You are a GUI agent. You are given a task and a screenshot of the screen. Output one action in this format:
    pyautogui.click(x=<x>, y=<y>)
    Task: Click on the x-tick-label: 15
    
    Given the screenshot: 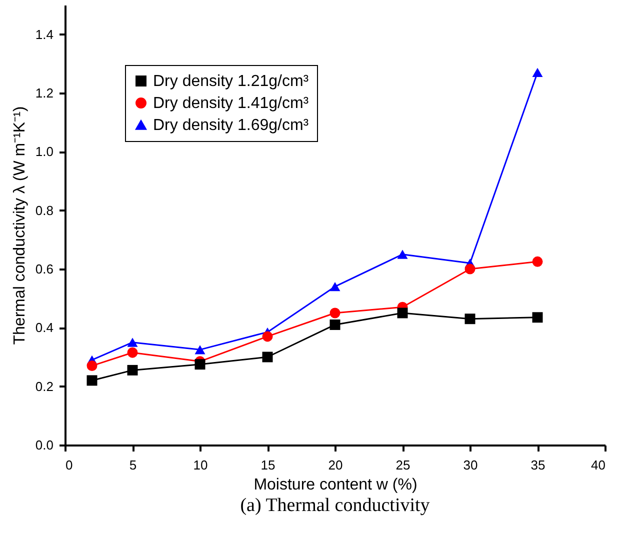 What is the action you would take?
    pyautogui.click(x=268, y=465)
    